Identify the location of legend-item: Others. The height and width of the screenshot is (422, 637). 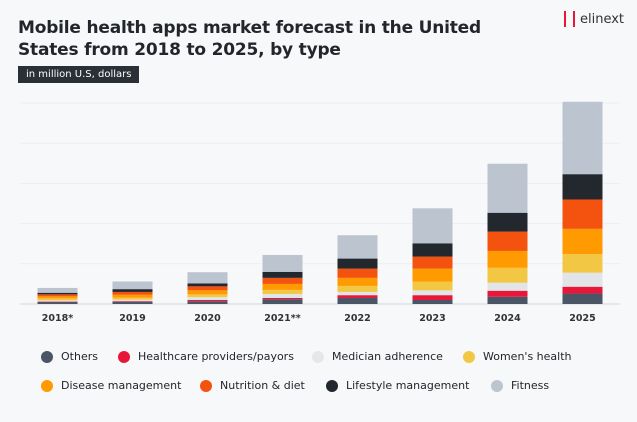
(69, 356).